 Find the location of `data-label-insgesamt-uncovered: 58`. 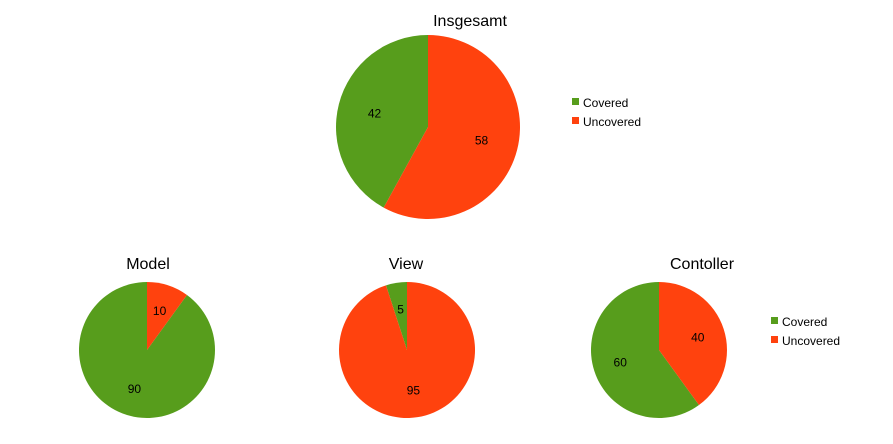

data-label-insgesamt-uncovered: 58 is located at coordinates (482, 141).